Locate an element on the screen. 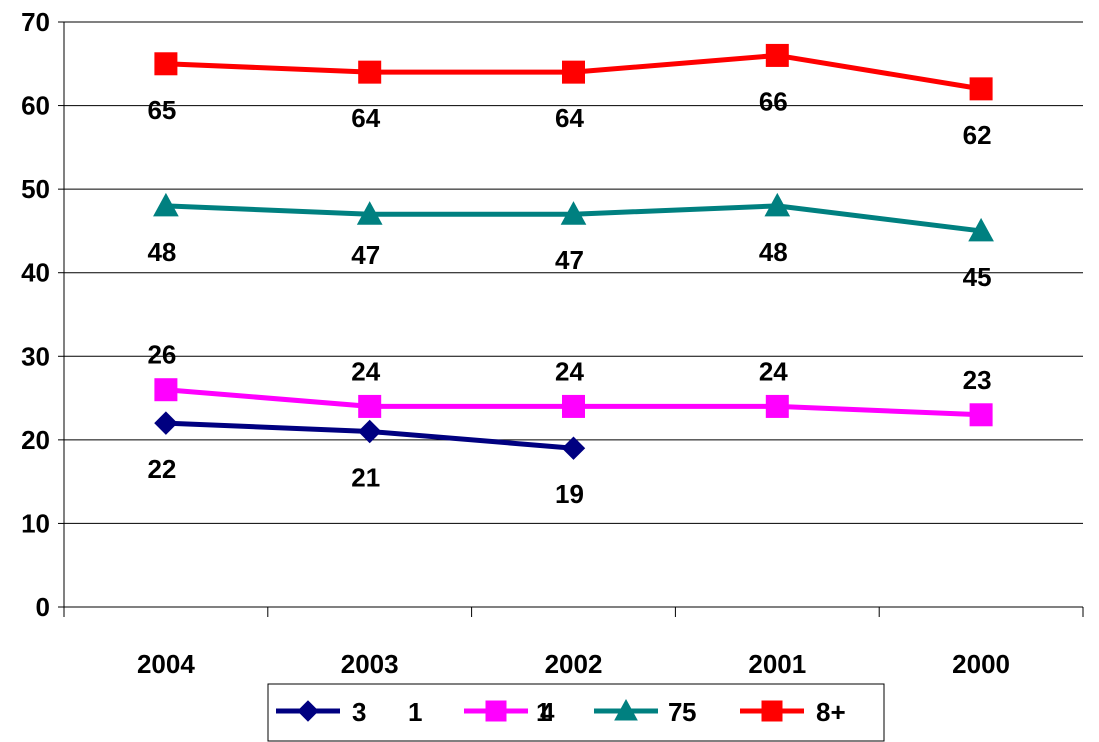 Image resolution: width=1099 pixels, height=742 pixels. x-tick-label: 2004 is located at coordinates (166, 664).